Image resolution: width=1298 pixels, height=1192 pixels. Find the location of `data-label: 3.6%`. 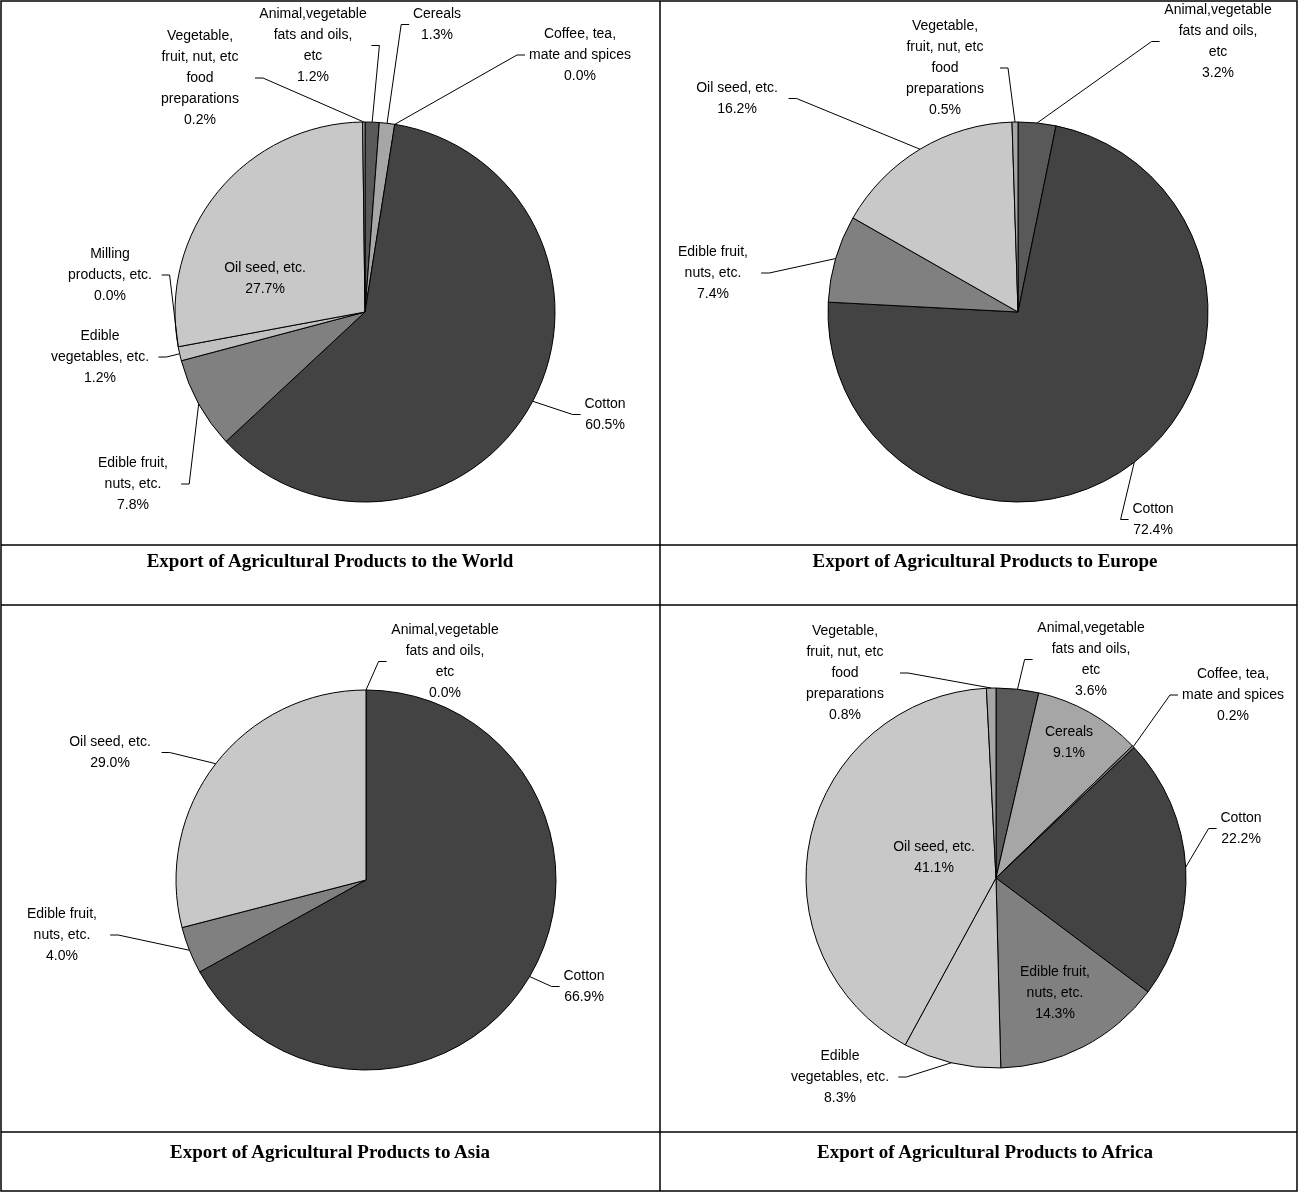

data-label: 3.6% is located at coordinates (1091, 690).